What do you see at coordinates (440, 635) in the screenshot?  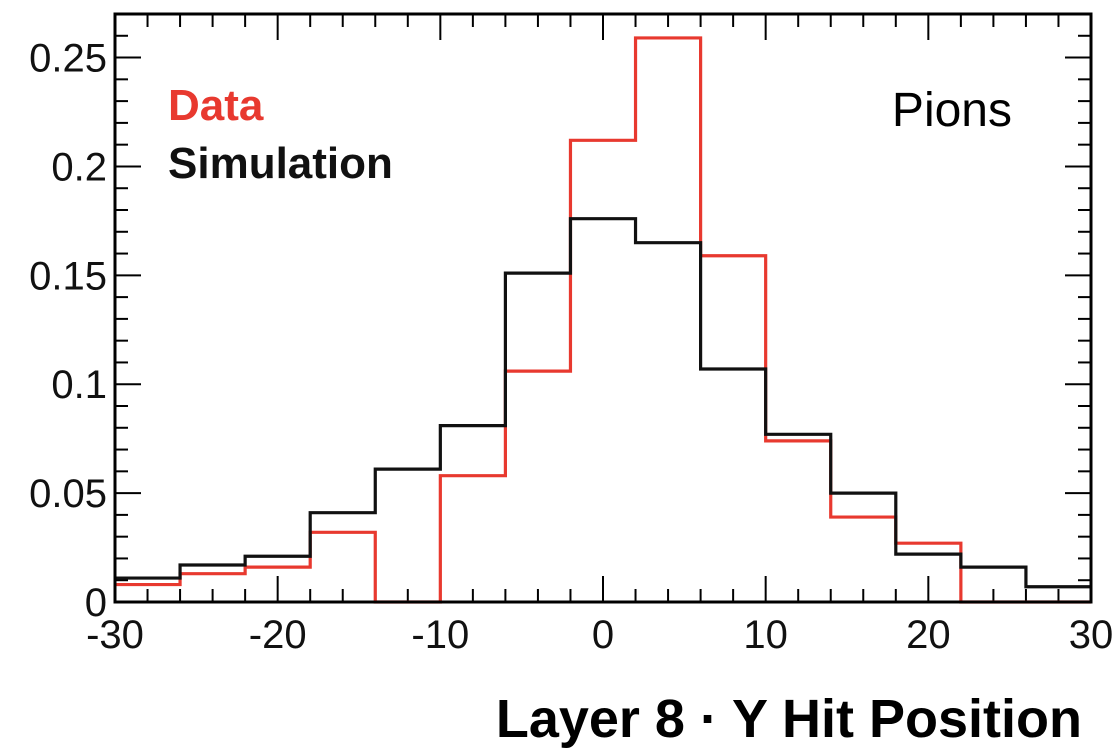 I see `x-tick-label: -10` at bounding box center [440, 635].